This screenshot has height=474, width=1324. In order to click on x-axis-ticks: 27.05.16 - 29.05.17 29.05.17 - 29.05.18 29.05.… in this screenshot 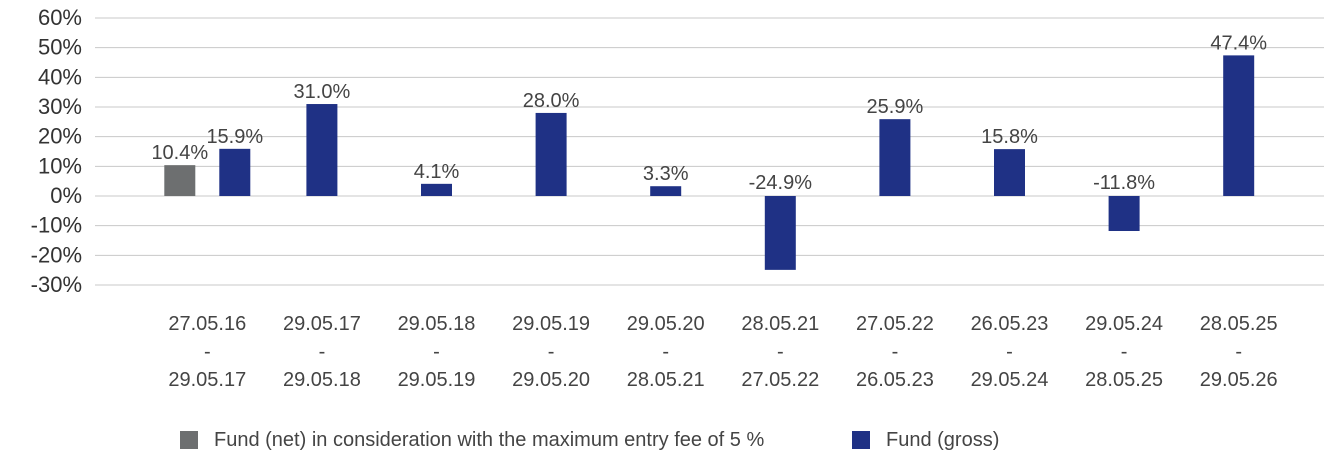, I will do `click(722, 352)`.